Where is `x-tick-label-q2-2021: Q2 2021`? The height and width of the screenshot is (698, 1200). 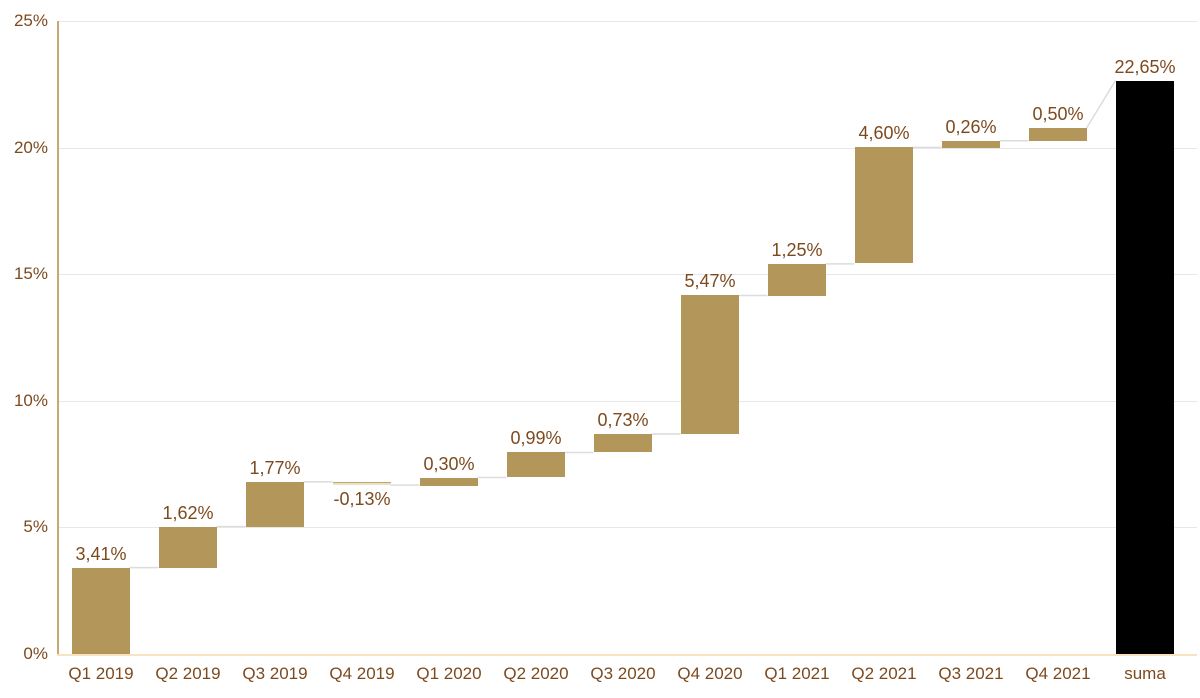 x-tick-label-q2-2021: Q2 2021 is located at coordinates (884, 673).